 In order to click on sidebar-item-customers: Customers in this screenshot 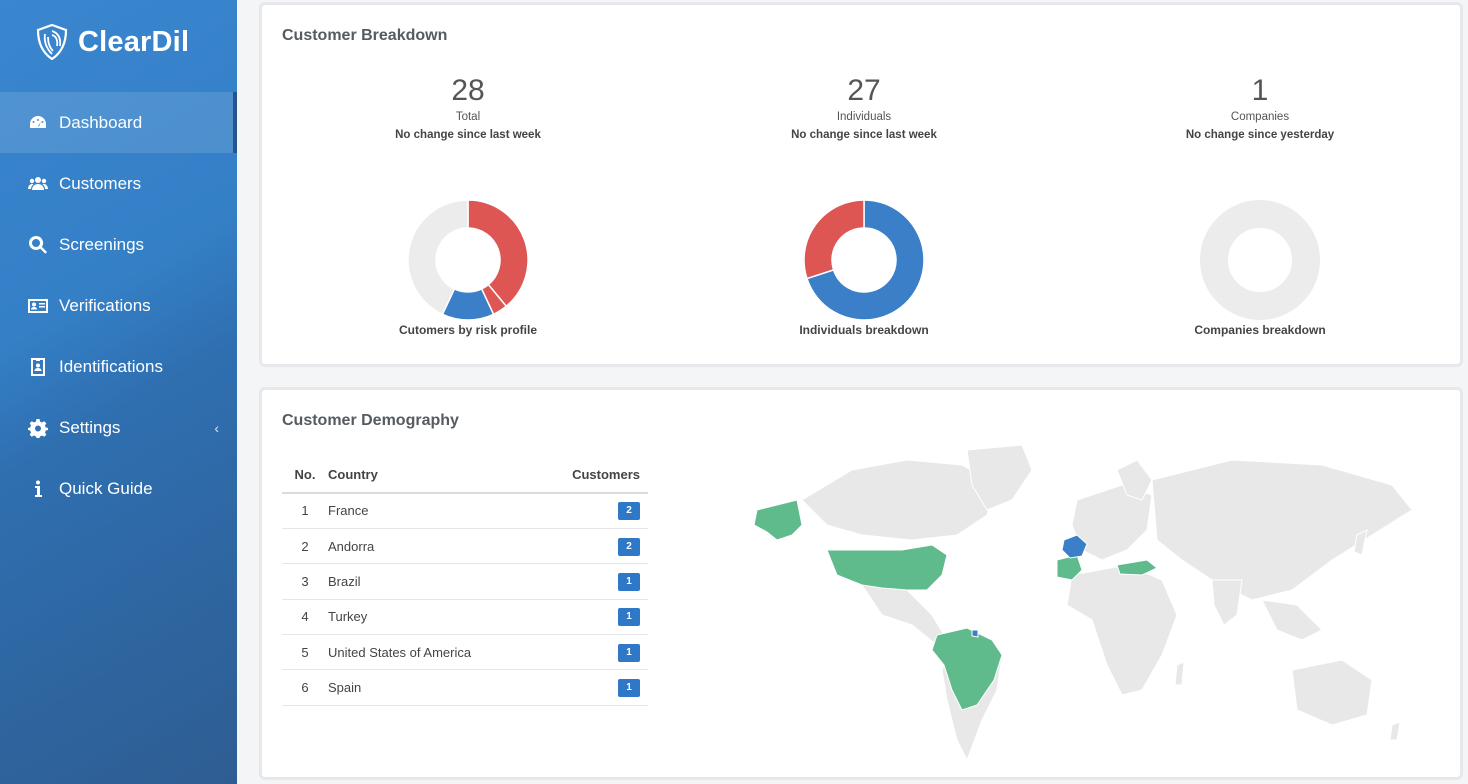, I will do `click(118, 183)`.